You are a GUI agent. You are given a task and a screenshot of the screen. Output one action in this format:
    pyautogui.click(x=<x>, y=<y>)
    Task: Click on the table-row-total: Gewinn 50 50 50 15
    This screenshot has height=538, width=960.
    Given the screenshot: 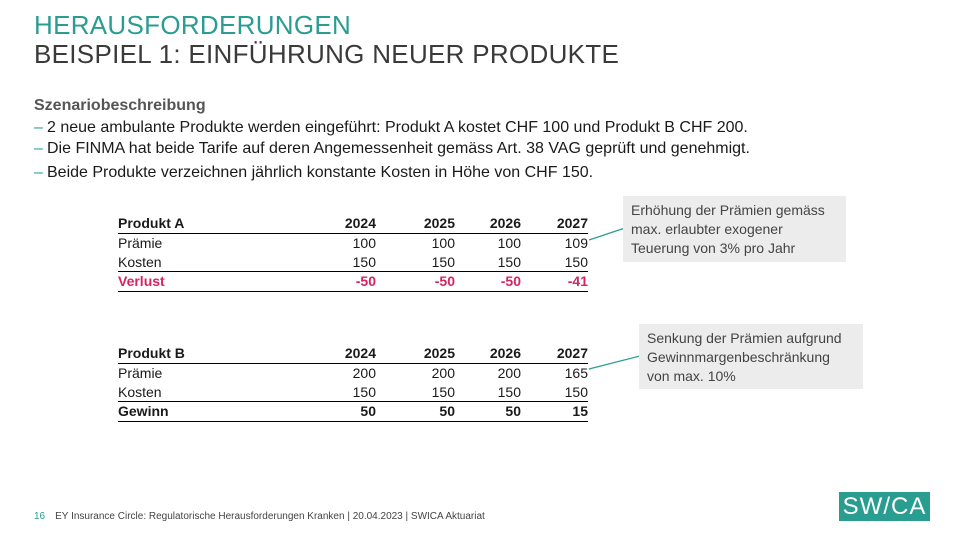 What is the action you would take?
    pyautogui.click(x=353, y=411)
    